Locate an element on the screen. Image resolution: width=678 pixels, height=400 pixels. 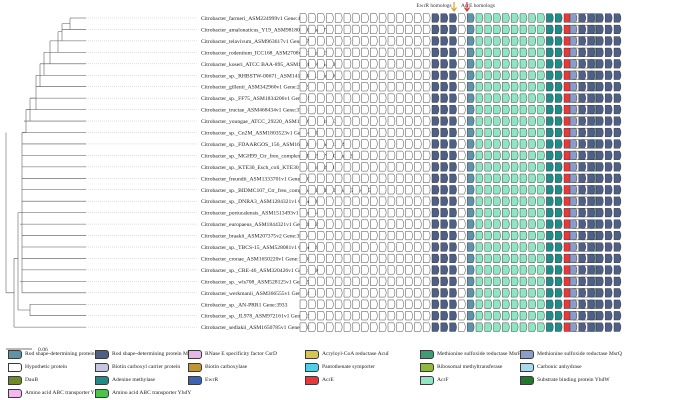
ewrr-arrow-icon is located at coordinates (454, 7).